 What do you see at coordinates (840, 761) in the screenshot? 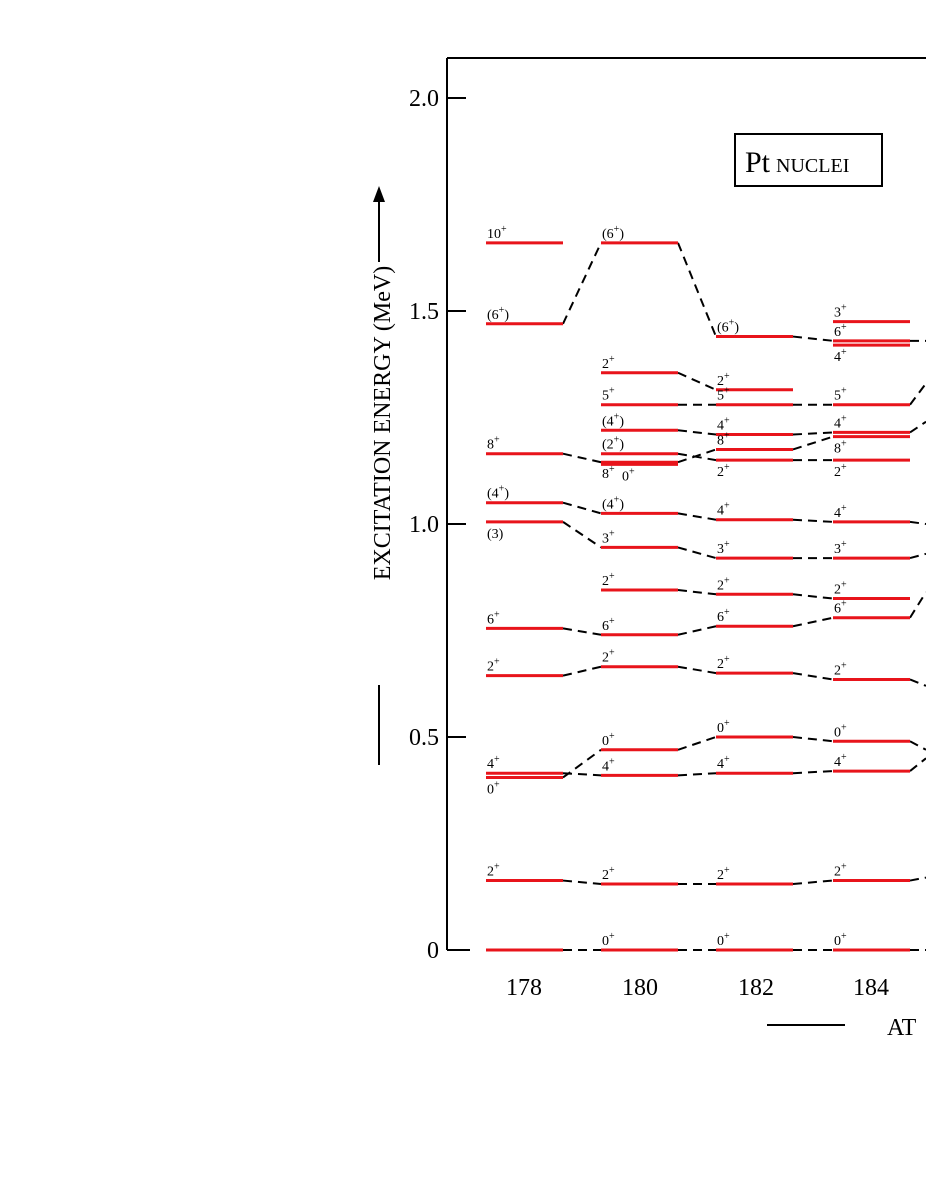
I see `level-label-184-4a: 4+` at bounding box center [840, 761].